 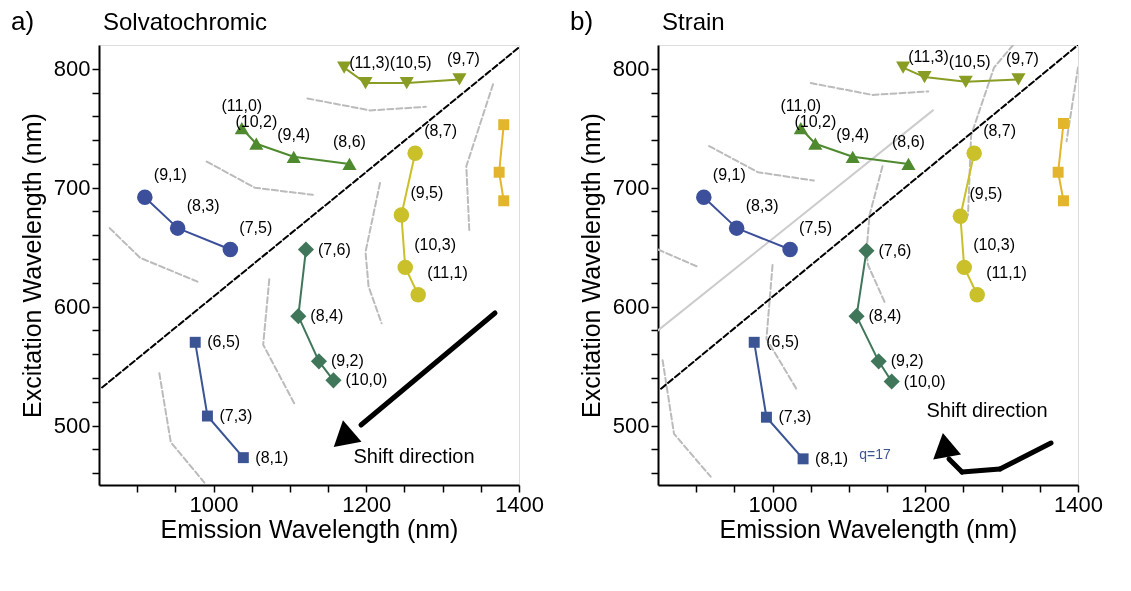 I want to click on annotation: (8,4), so click(x=885, y=316).